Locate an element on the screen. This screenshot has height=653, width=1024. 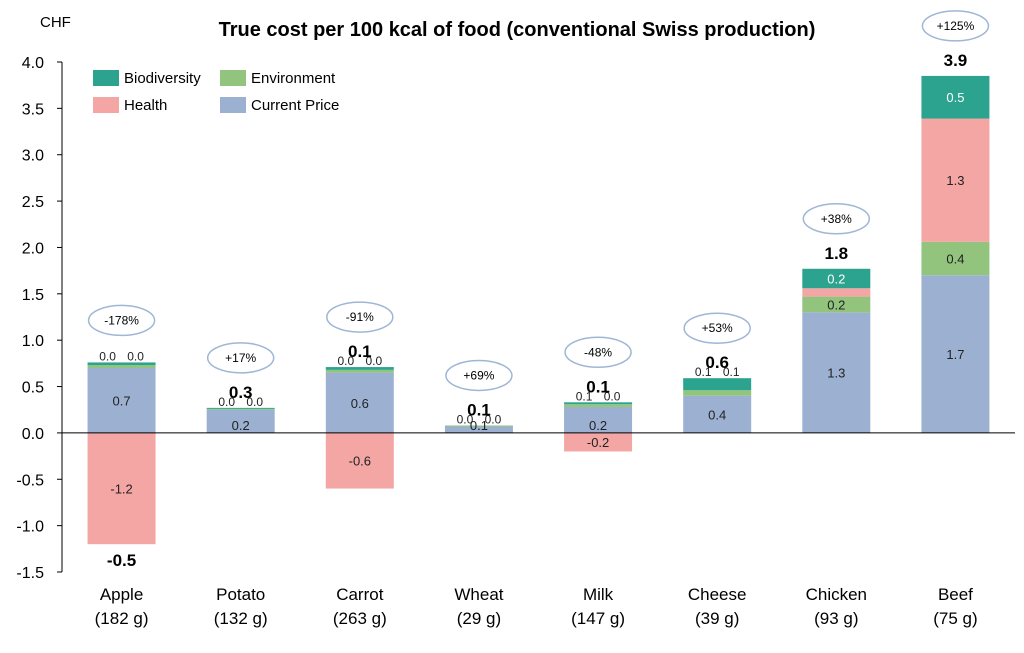
data-label-current-price: 0.7 is located at coordinates (122, 400).